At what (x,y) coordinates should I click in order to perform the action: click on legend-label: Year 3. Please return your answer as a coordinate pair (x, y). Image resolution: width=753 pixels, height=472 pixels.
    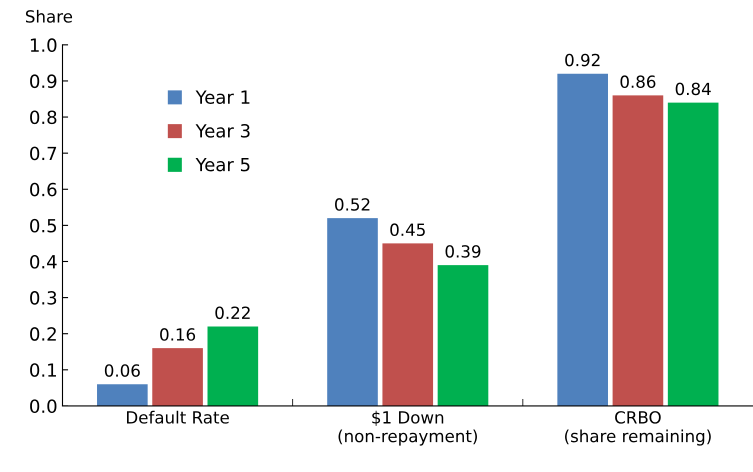
    Looking at the image, I should click on (223, 131).